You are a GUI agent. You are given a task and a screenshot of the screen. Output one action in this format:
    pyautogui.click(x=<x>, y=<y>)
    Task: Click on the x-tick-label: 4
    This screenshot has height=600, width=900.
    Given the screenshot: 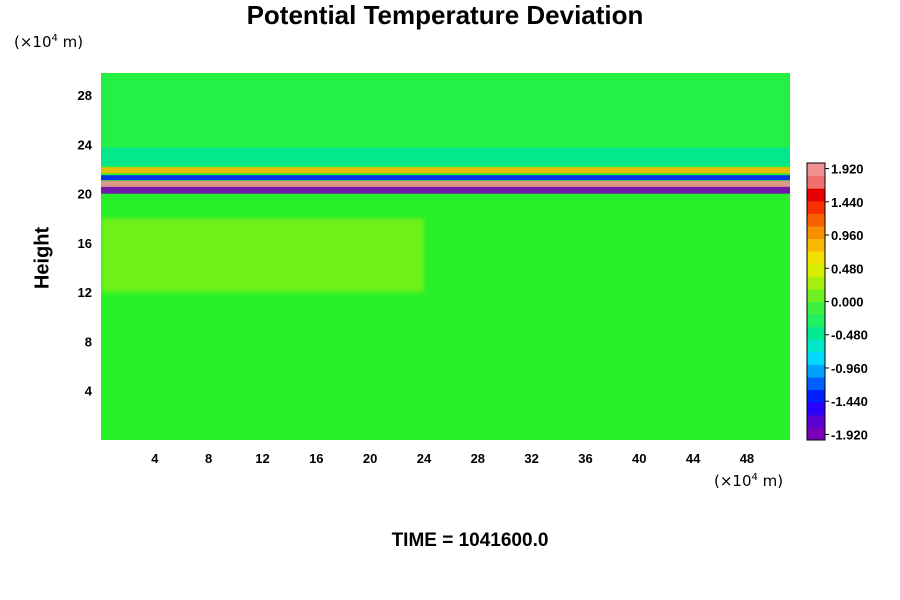 What is the action you would take?
    pyautogui.click(x=155, y=458)
    